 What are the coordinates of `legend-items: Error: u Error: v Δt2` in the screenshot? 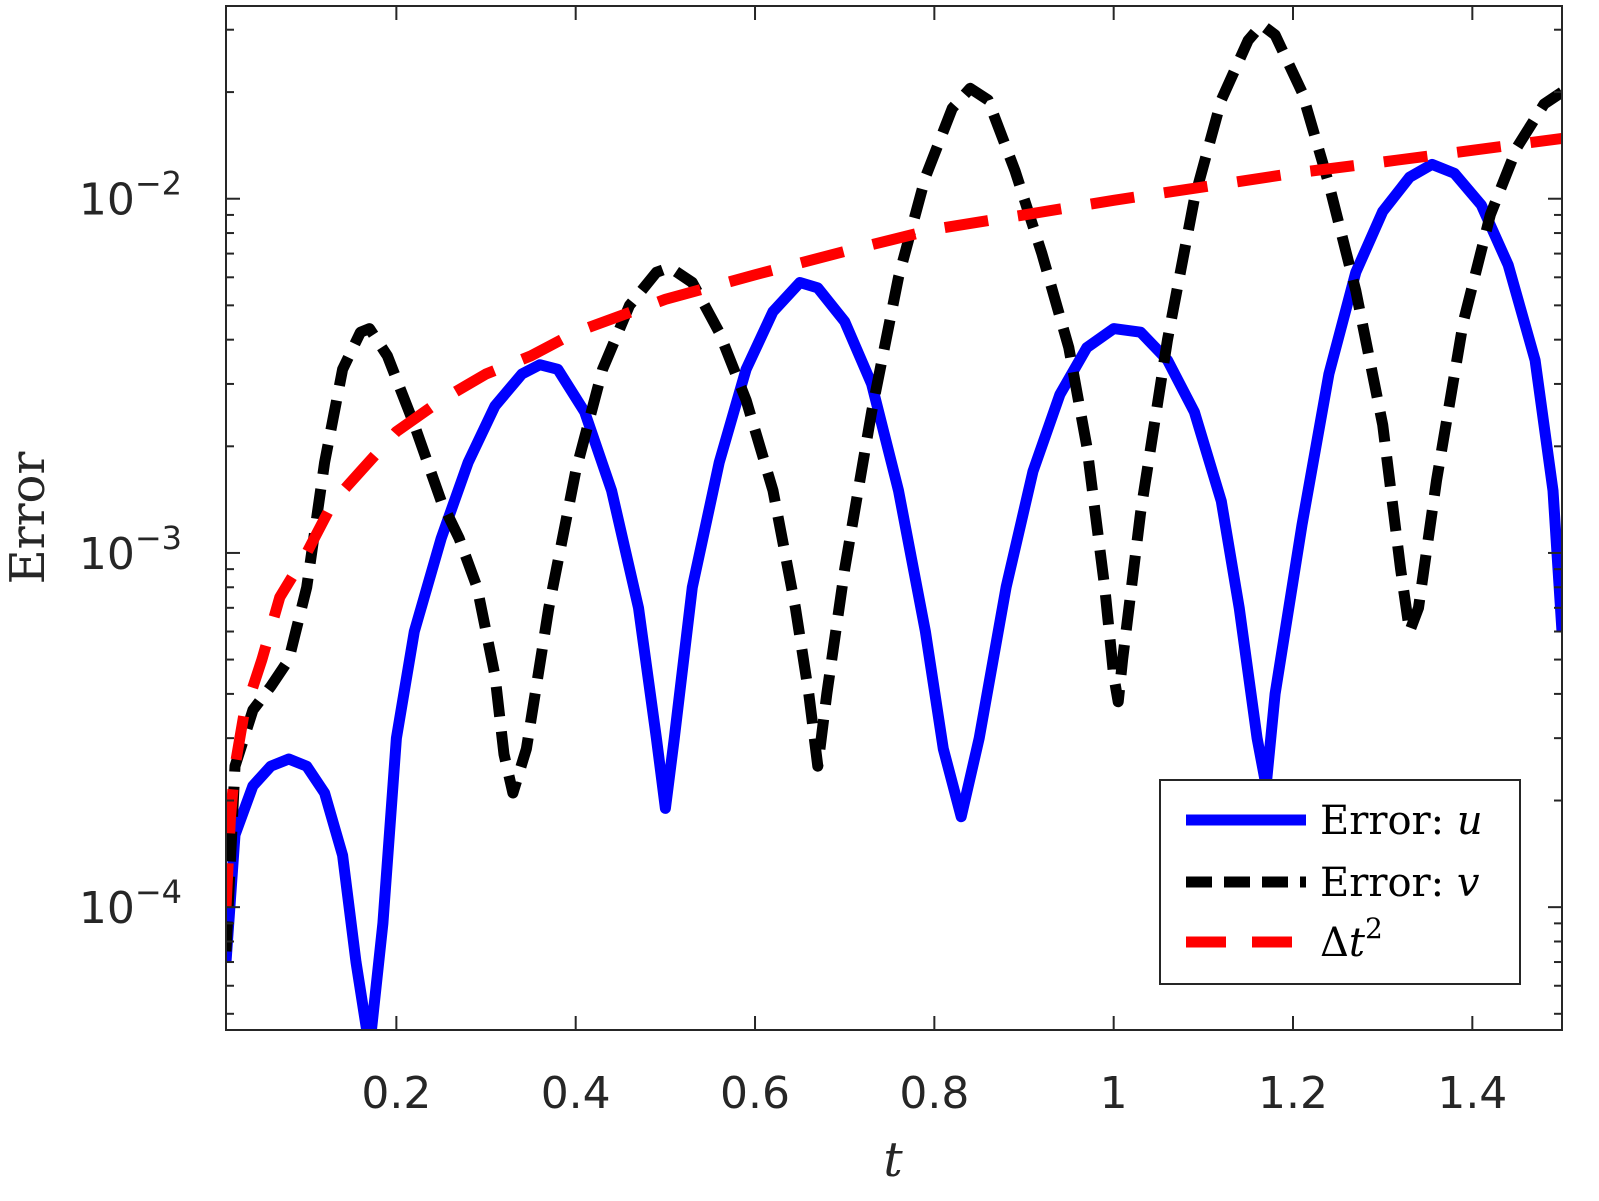 It's located at (1334, 882).